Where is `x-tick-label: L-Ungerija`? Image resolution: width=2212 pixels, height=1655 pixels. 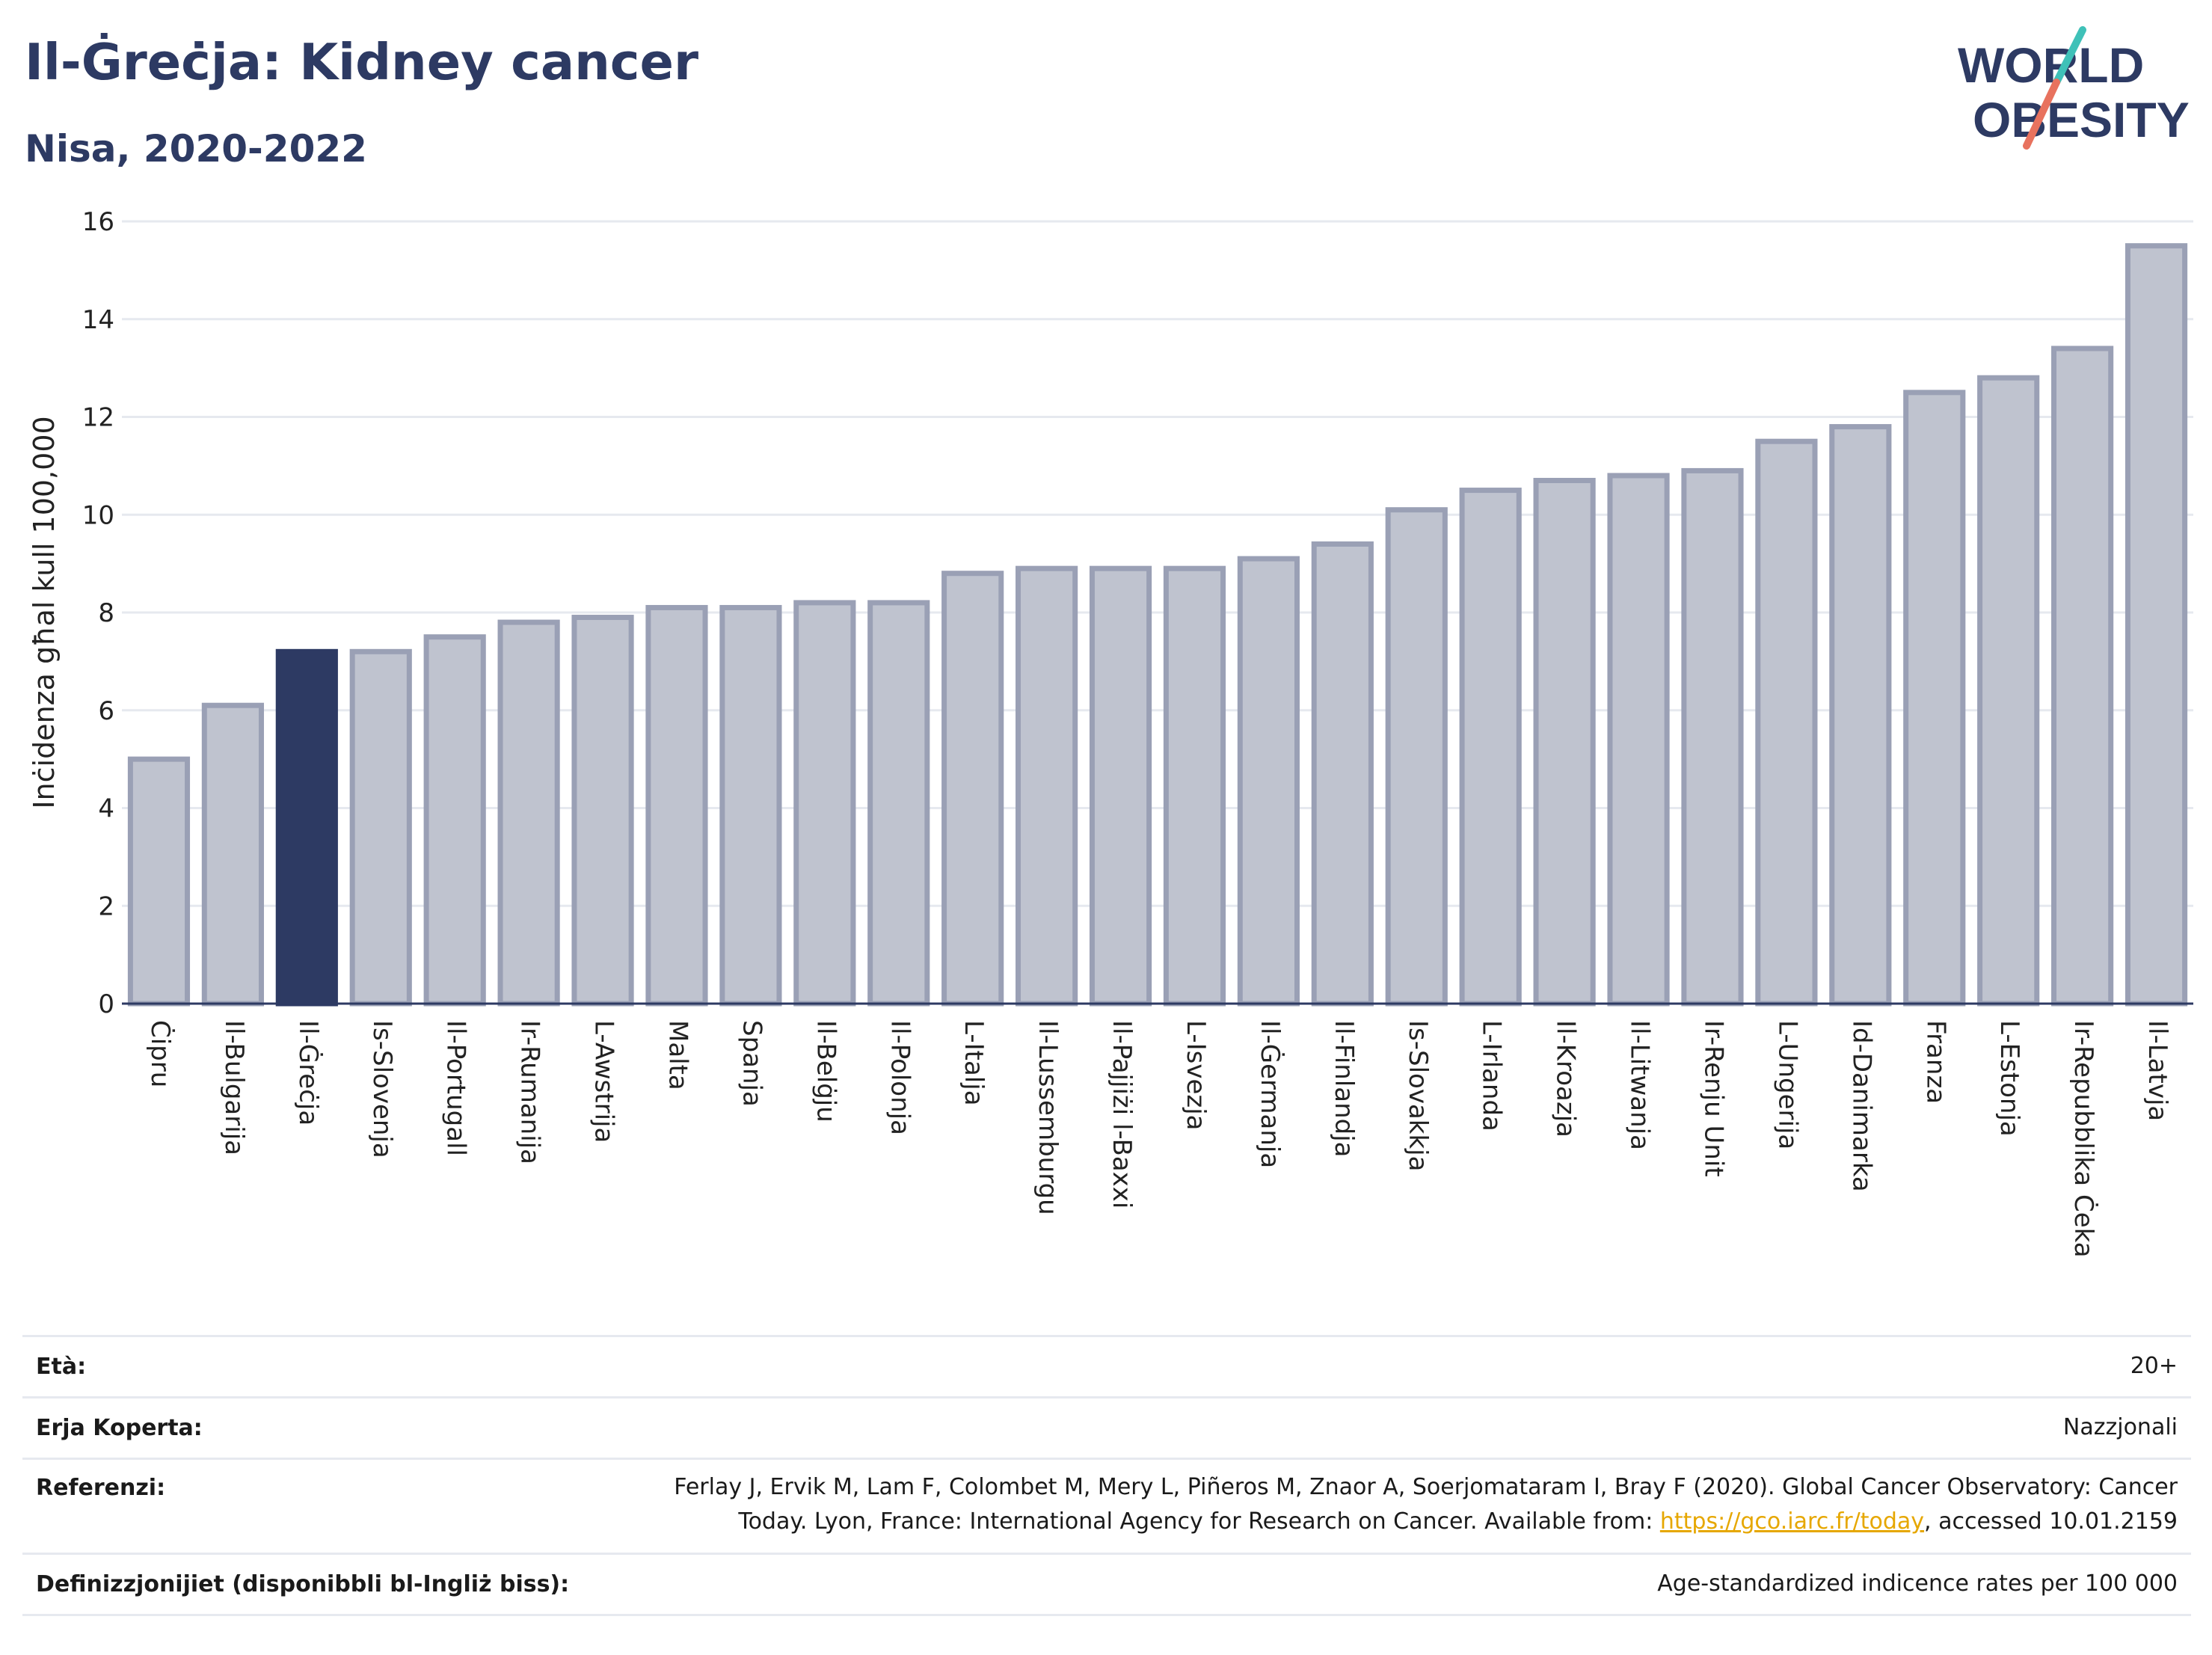 x-tick-label: L-Ungerija is located at coordinates (1787, 1084).